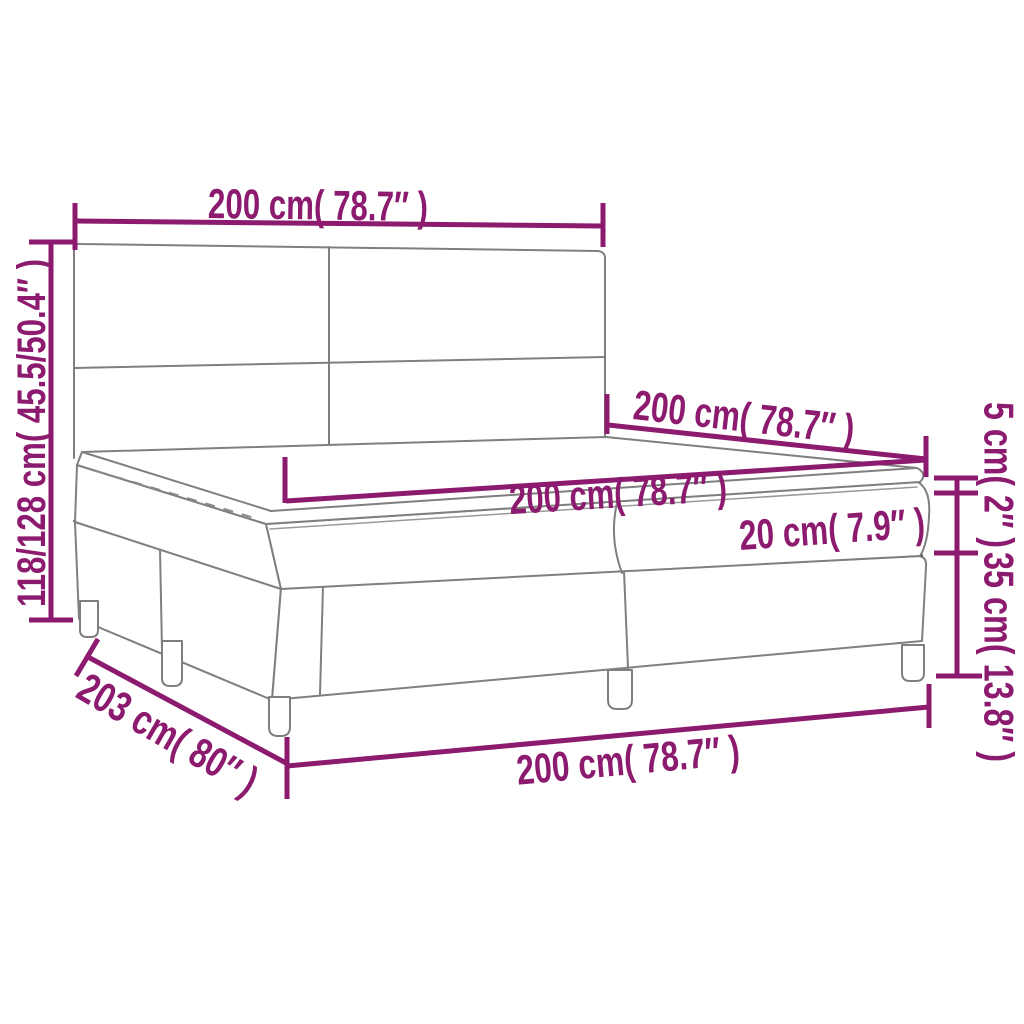 The height and width of the screenshot is (1024, 1024). I want to click on mattress-top-seam, so click(593, 508).